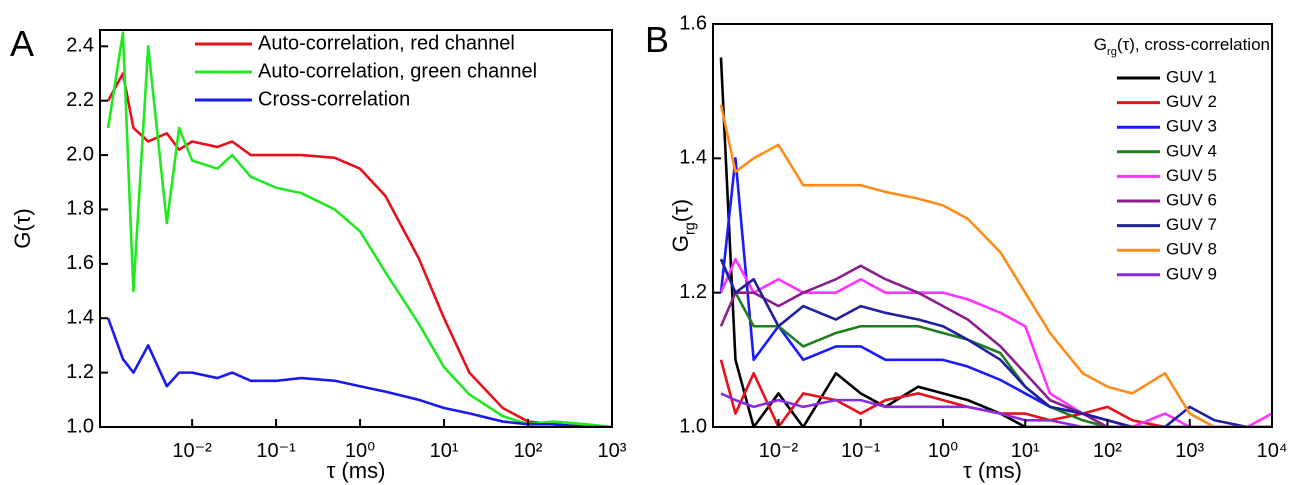 Image resolution: width=1295 pixels, height=485 pixels. Describe the element at coordinates (1112, 52) in the screenshot. I see `legend-title-subscript: rg` at that location.